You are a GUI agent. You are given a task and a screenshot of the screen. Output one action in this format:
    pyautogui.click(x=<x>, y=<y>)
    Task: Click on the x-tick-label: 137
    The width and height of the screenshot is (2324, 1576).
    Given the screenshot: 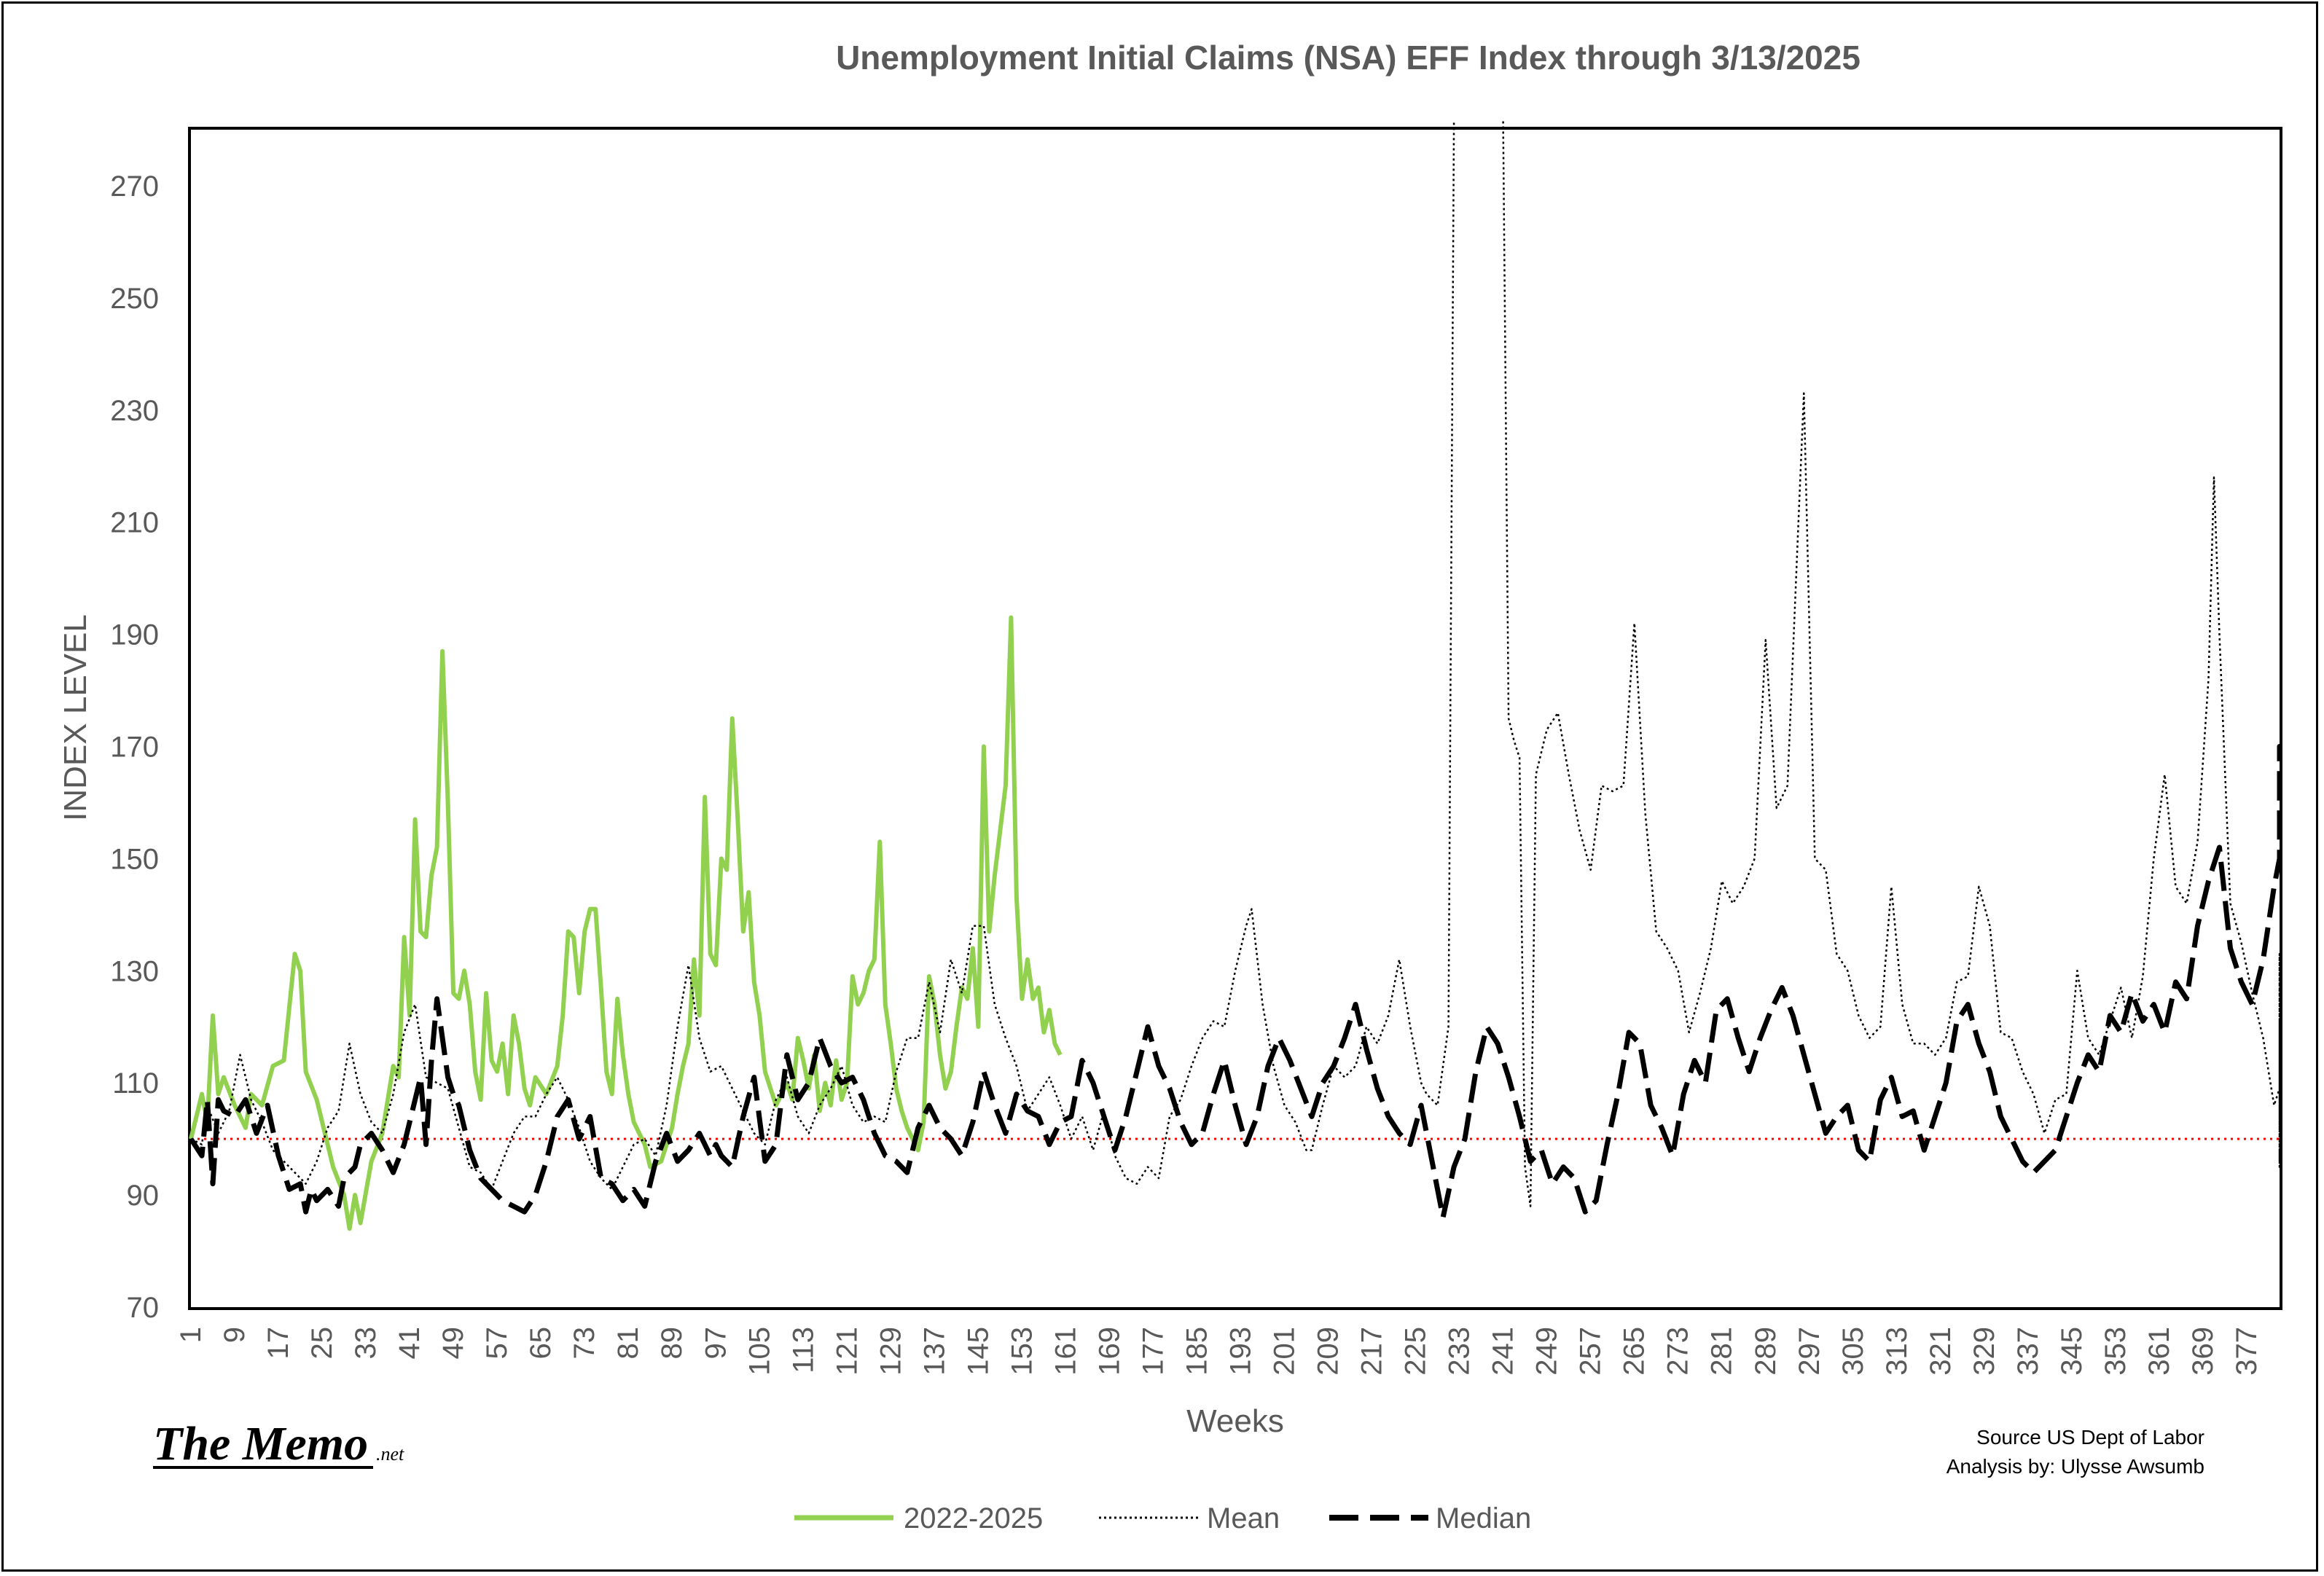 What is the action you would take?
    pyautogui.click(x=934, y=1351)
    